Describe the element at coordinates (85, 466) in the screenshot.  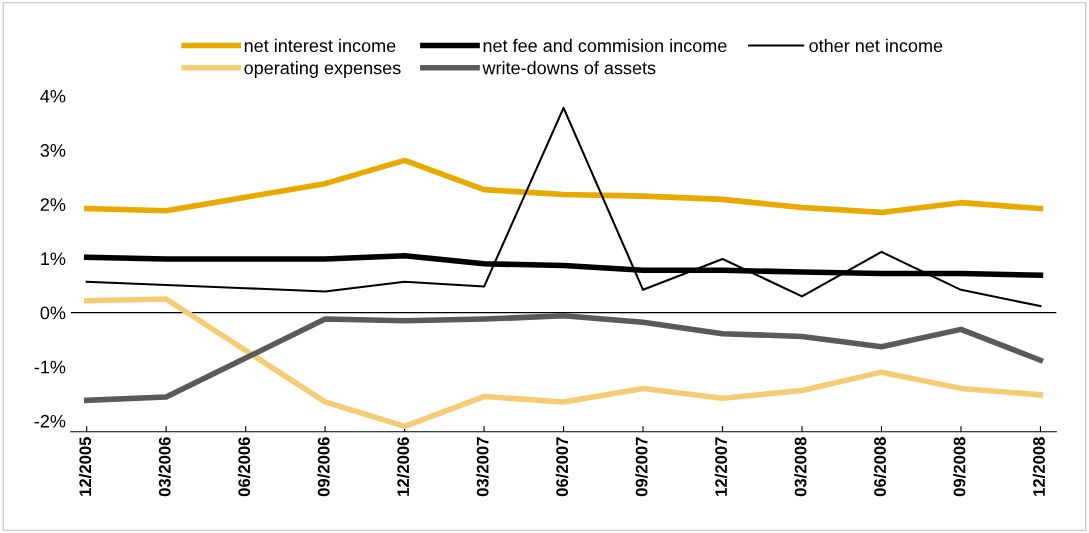
I see `x-tick-label: 12/2005` at that location.